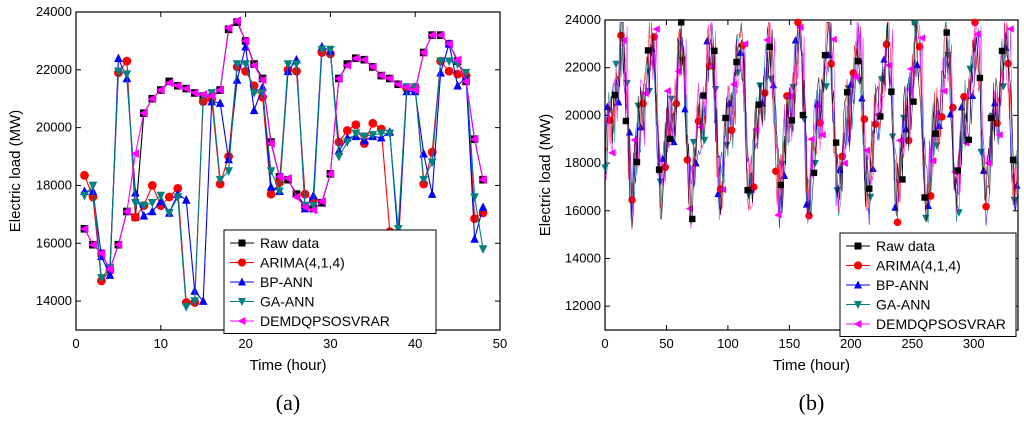 Image resolution: width=1024 pixels, height=424 pixels. Describe the element at coordinates (288, 402) in the screenshot. I see `panel-label-a: (a)` at that location.